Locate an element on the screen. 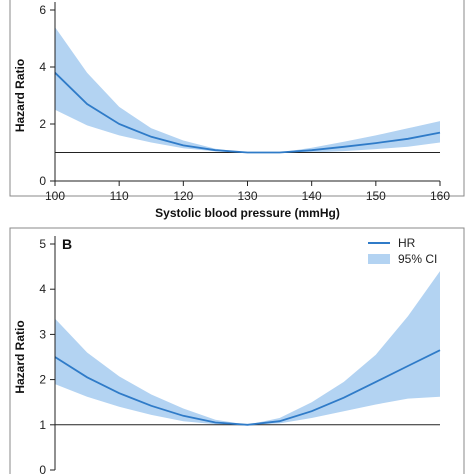 The height and width of the screenshot is (474, 474). x-tick-label: 100 is located at coordinates (55, 196).